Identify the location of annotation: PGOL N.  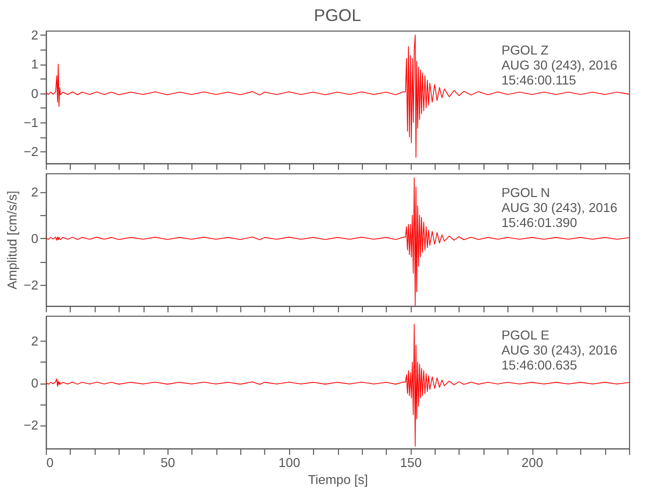
(525, 192).